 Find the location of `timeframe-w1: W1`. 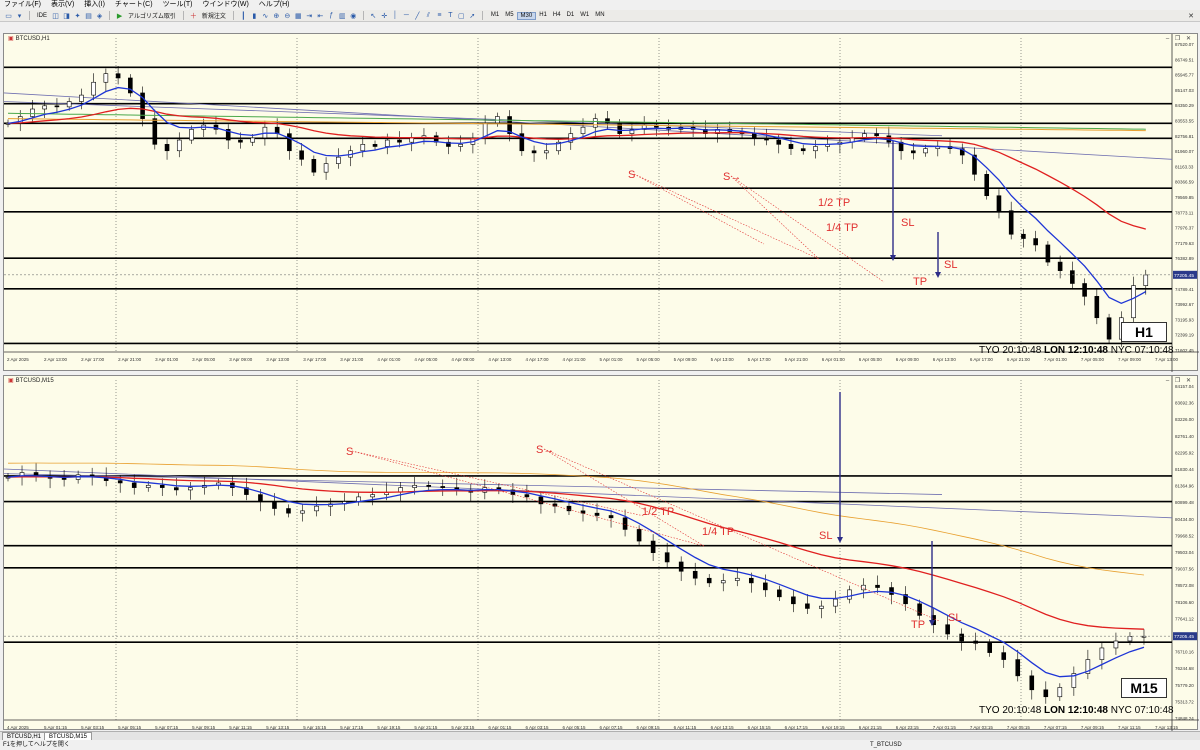

timeframe-w1: W1 is located at coordinates (585, 14).